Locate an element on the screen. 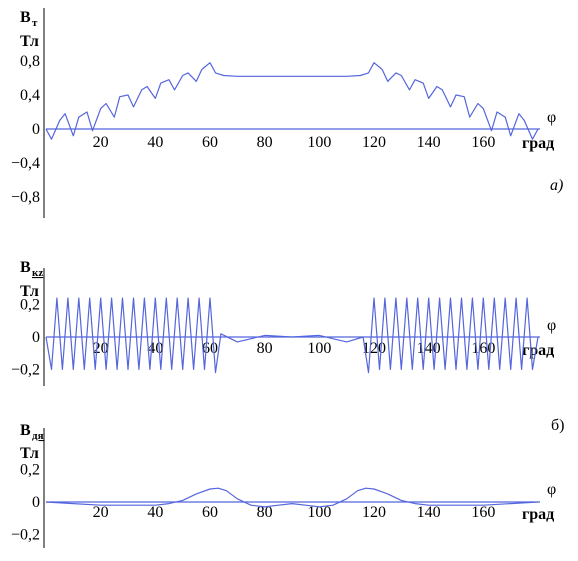  y-label-subscript: дя is located at coordinates (38, 436).